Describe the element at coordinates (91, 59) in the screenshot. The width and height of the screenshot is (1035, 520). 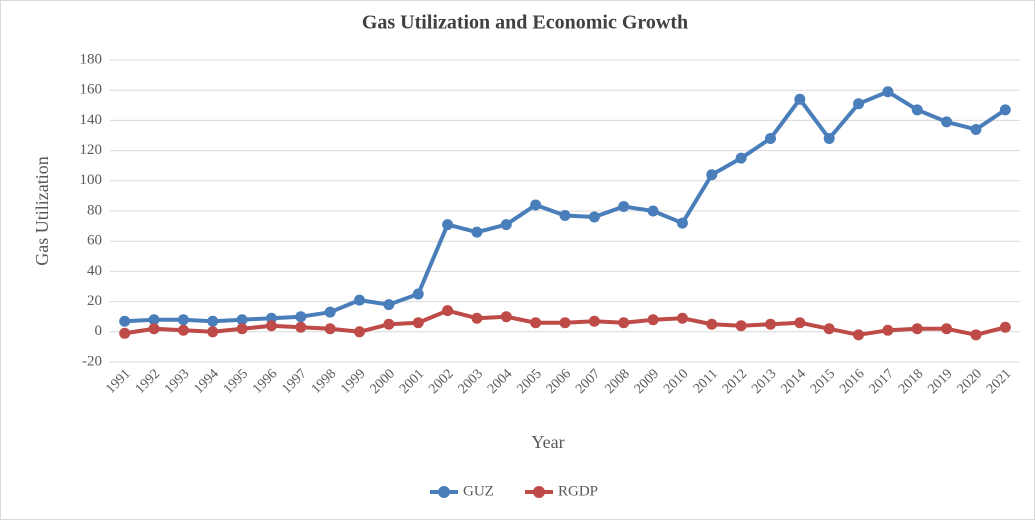
I see `y-tick-label: 180` at that location.